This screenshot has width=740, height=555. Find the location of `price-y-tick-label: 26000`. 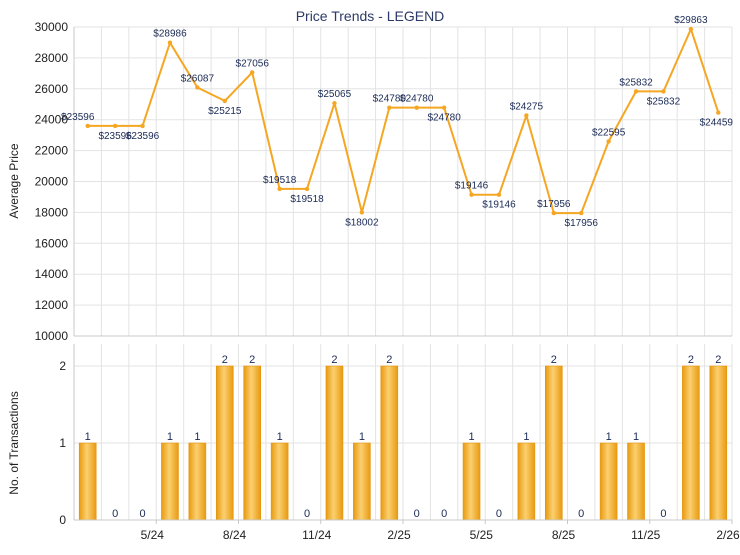

price-y-tick-label: 26000 is located at coordinates (52, 89).